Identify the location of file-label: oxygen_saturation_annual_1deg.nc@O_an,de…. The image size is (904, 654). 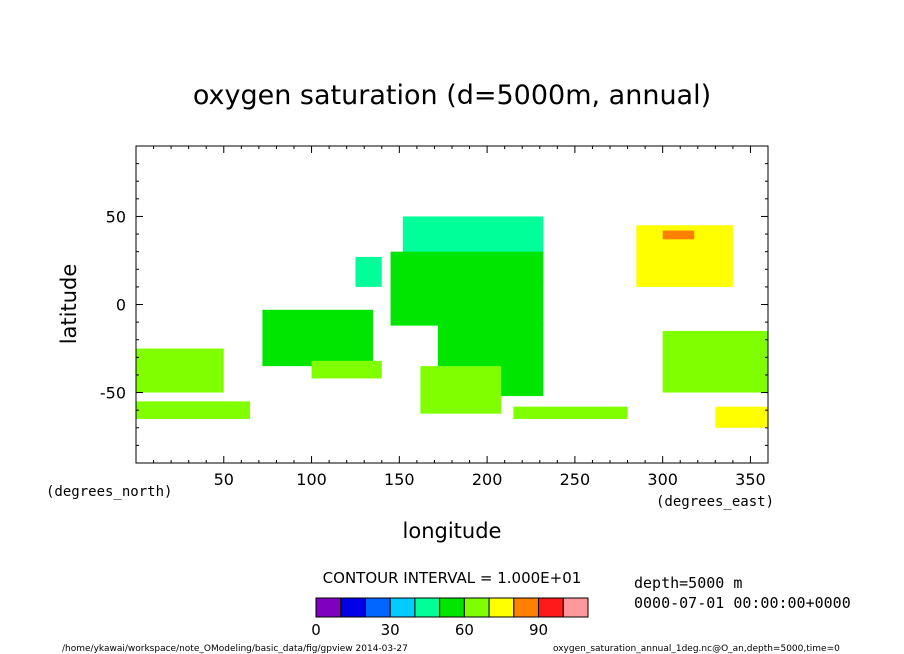
(696, 649).